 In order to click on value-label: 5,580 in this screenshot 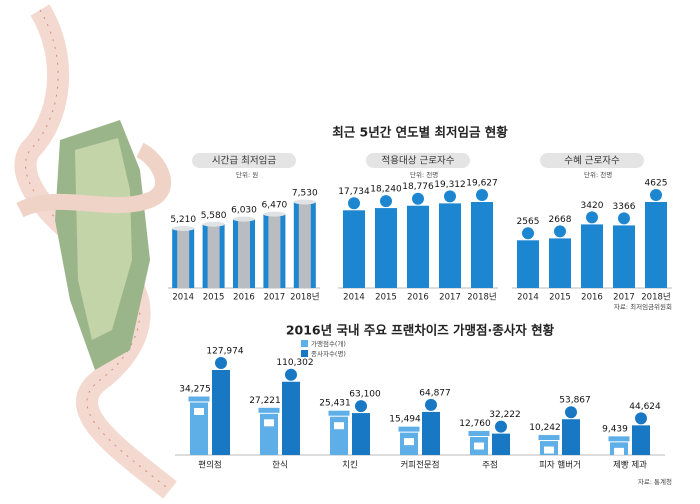, I will do `click(214, 216)`.